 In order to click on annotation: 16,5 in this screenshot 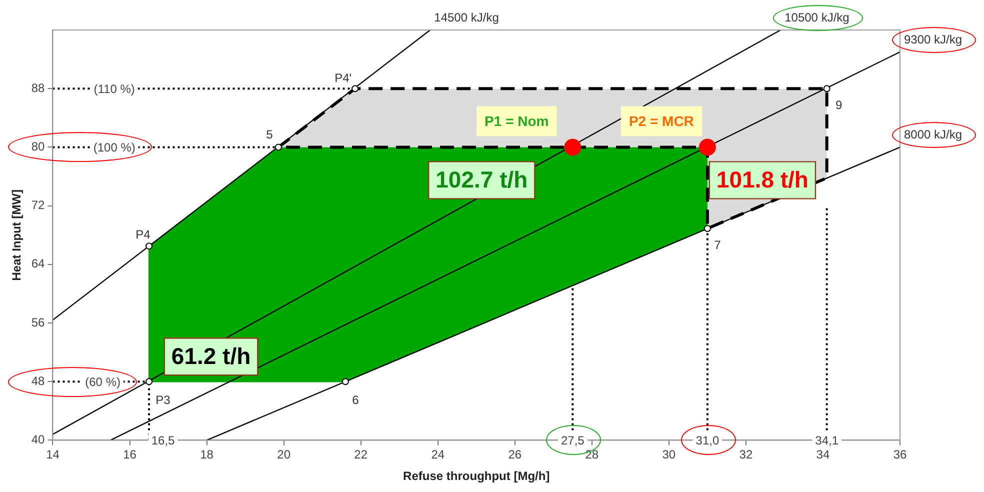, I will do `click(163, 441)`.